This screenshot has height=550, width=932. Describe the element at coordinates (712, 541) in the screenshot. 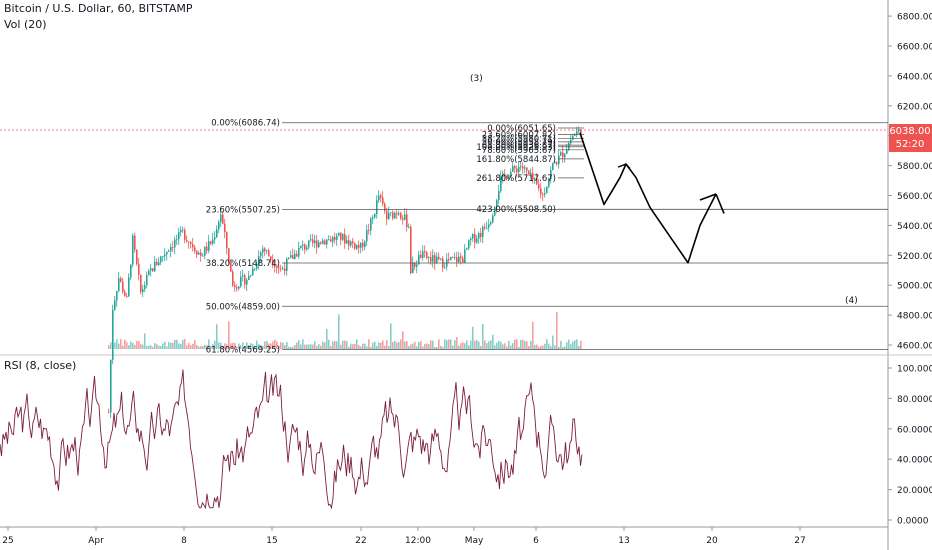

I see `time-tick-label: 20` at that location.